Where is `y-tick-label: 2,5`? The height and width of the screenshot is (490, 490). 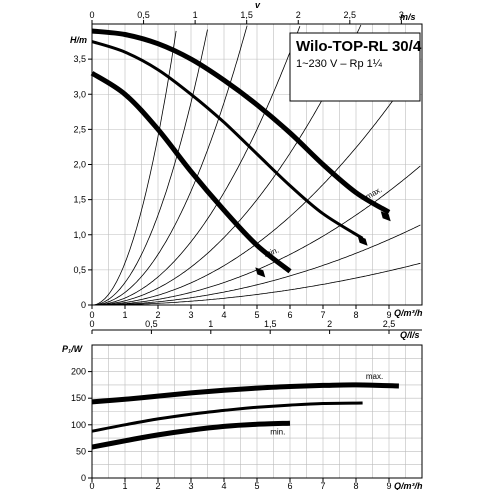 y-tick-label: 2,5 is located at coordinates (79, 129).